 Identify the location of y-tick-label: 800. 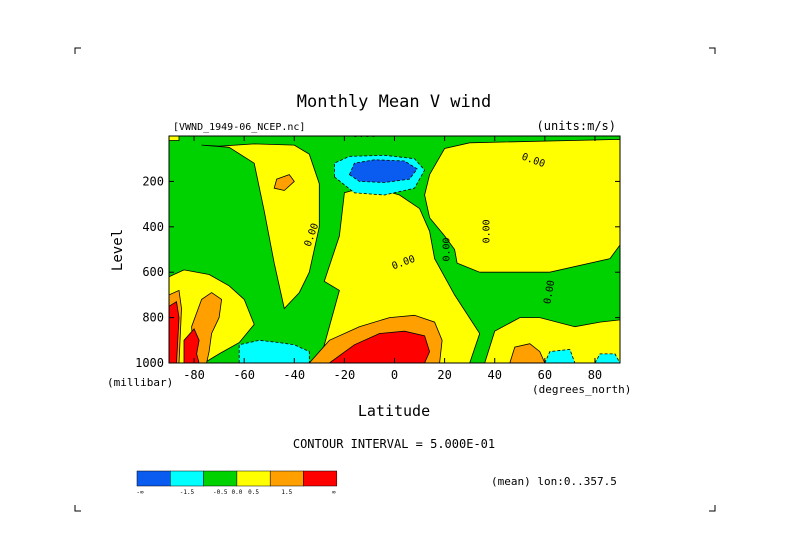
(153, 318).